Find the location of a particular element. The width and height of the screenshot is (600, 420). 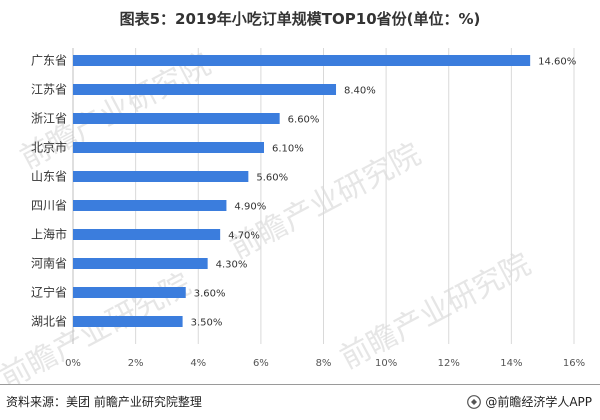

data-label: 6.10% is located at coordinates (288, 149).